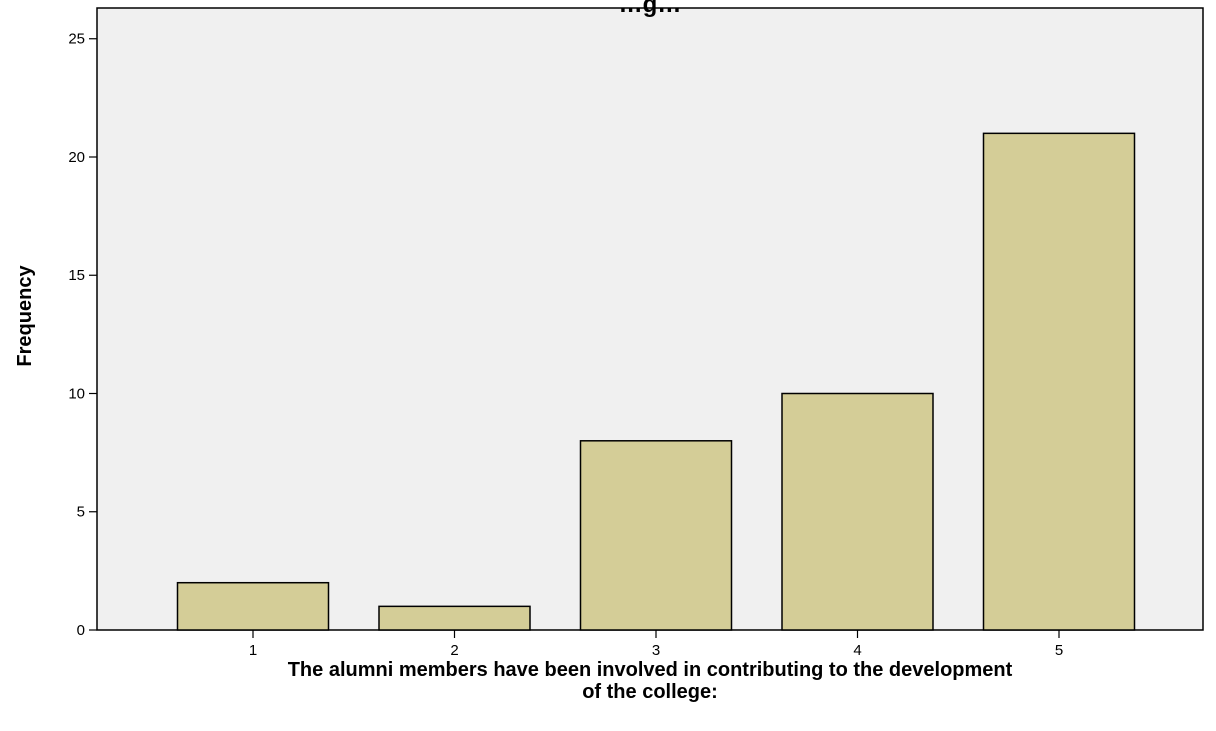 The width and height of the screenshot is (1216, 731). I want to click on y-tick-label: 15, so click(76, 275).